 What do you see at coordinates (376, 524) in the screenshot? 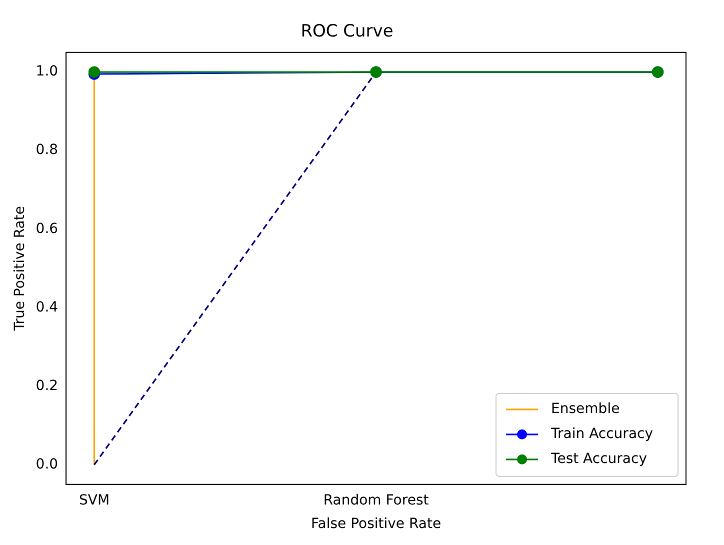
I see `x-axis-title: False Positive Rate` at bounding box center [376, 524].